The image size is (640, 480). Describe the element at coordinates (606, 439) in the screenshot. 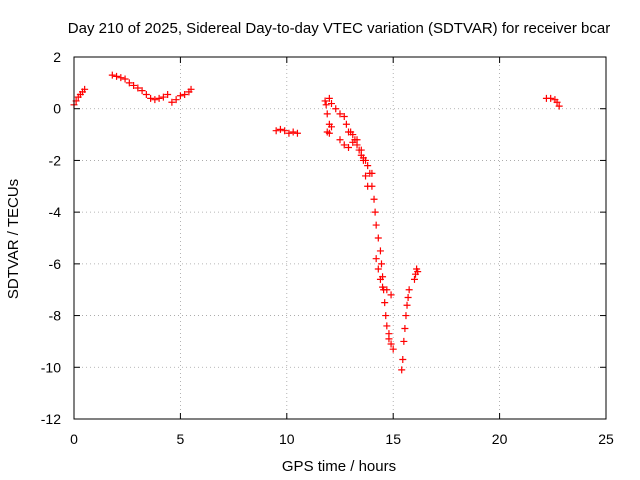

I see `x-tick-label: 25` at that location.